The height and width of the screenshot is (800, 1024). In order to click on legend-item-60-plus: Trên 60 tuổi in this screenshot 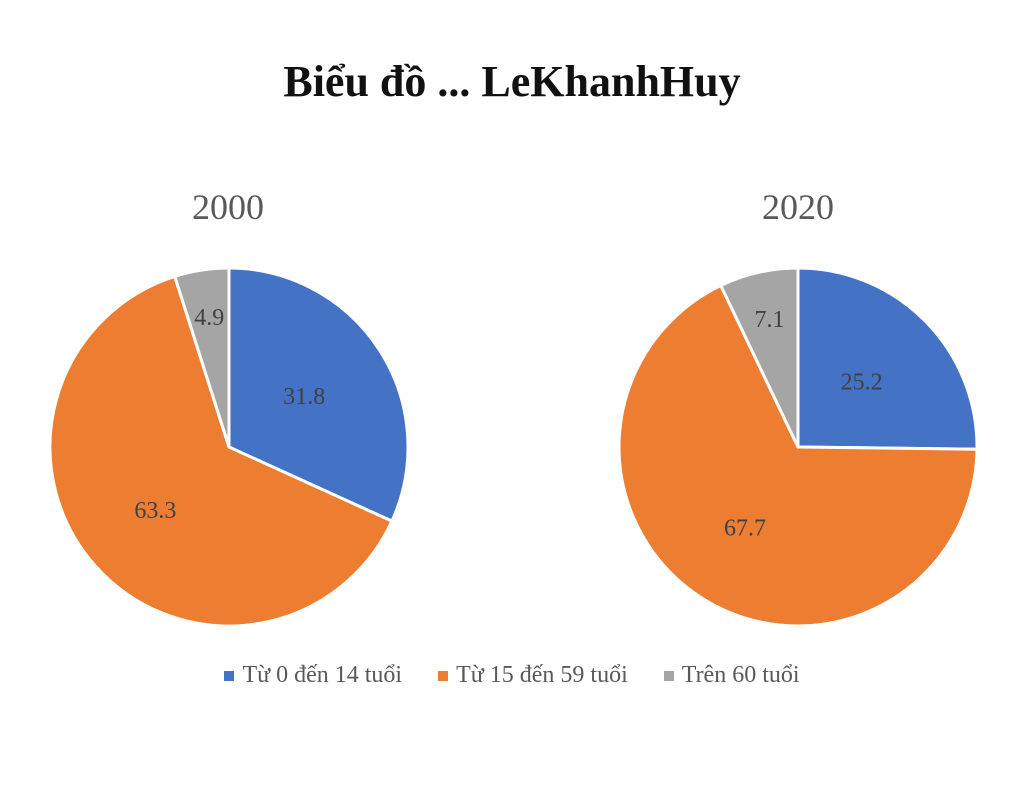, I will do `click(731, 675)`.